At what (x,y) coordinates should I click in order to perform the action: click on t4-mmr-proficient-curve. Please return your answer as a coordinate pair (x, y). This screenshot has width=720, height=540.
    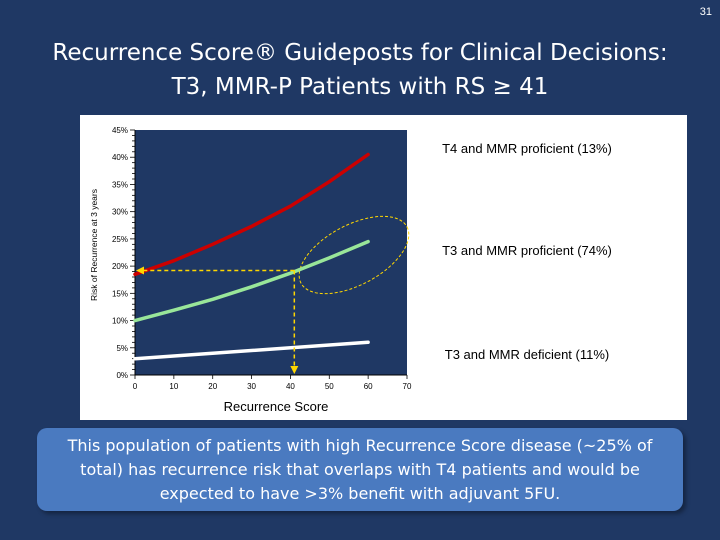
    Looking at the image, I should click on (251, 214).